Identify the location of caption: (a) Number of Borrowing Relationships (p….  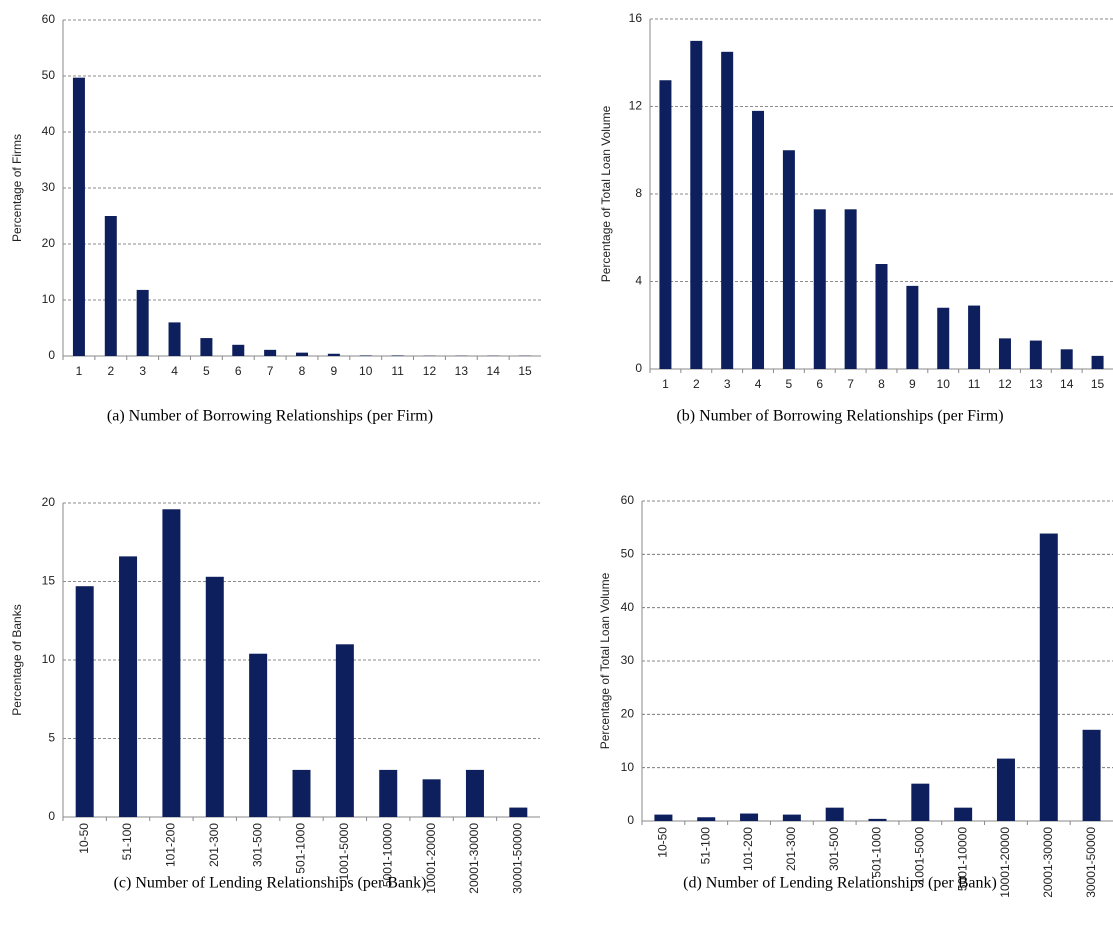
(270, 416).